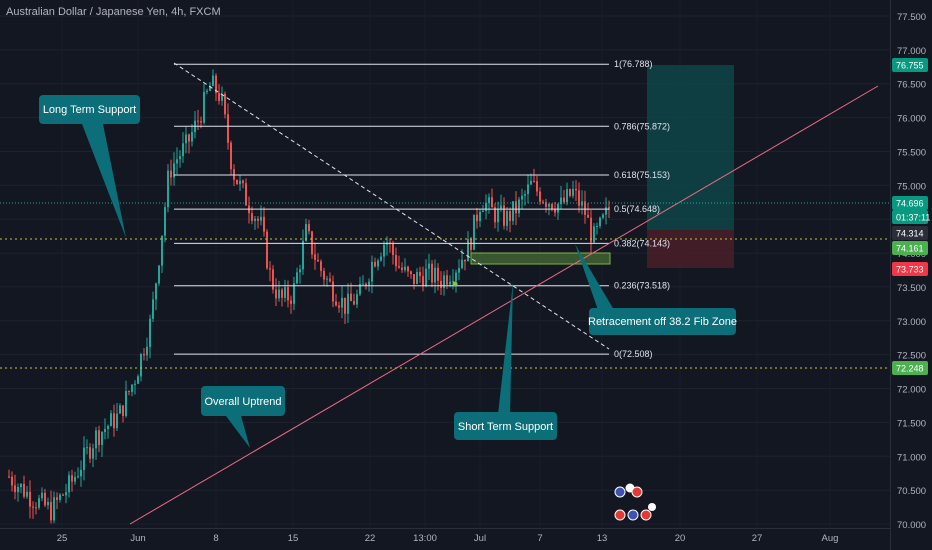 This screenshot has height=550, width=932. What do you see at coordinates (637, 209) in the screenshot?
I see `fib-level-label: 0.5(74.648)` at bounding box center [637, 209].